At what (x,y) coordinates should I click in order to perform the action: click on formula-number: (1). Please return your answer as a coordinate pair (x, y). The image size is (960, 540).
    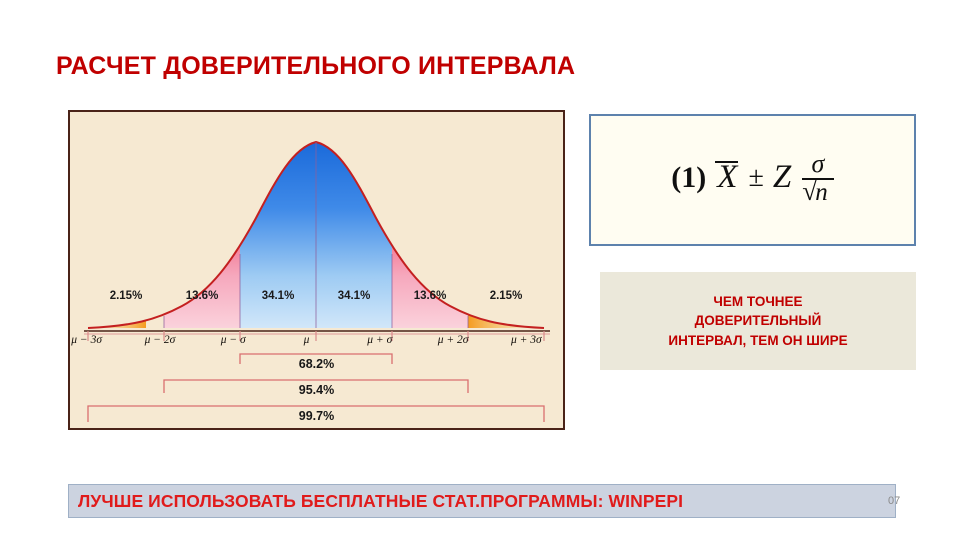
    Looking at the image, I should click on (689, 177).